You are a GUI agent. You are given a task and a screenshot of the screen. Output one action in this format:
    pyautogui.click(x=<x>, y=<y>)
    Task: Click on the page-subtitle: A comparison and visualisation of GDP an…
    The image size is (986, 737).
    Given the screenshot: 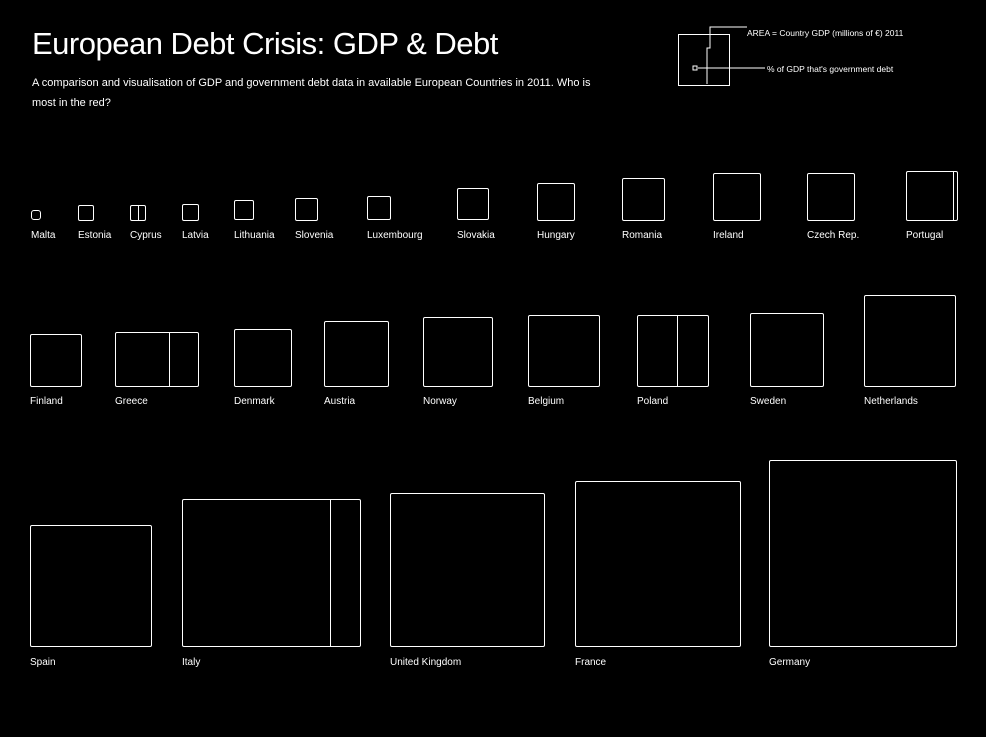 What is the action you would take?
    pyautogui.click(x=311, y=93)
    